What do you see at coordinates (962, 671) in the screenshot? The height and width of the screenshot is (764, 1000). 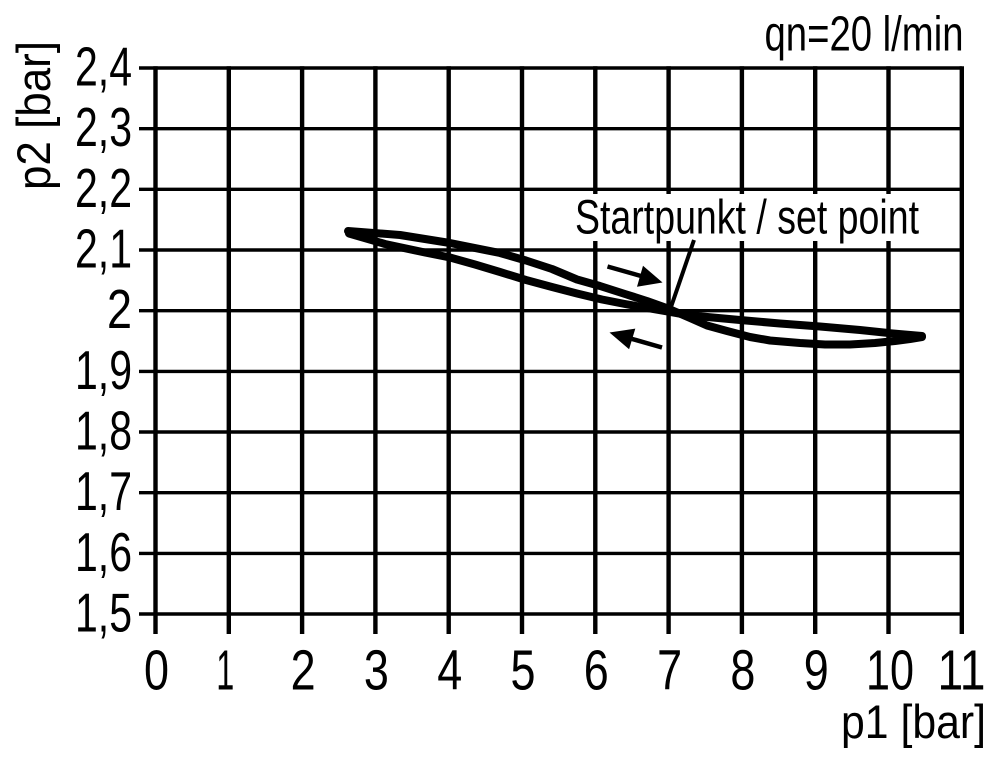 I see `svg-text: 11` at bounding box center [962, 671].